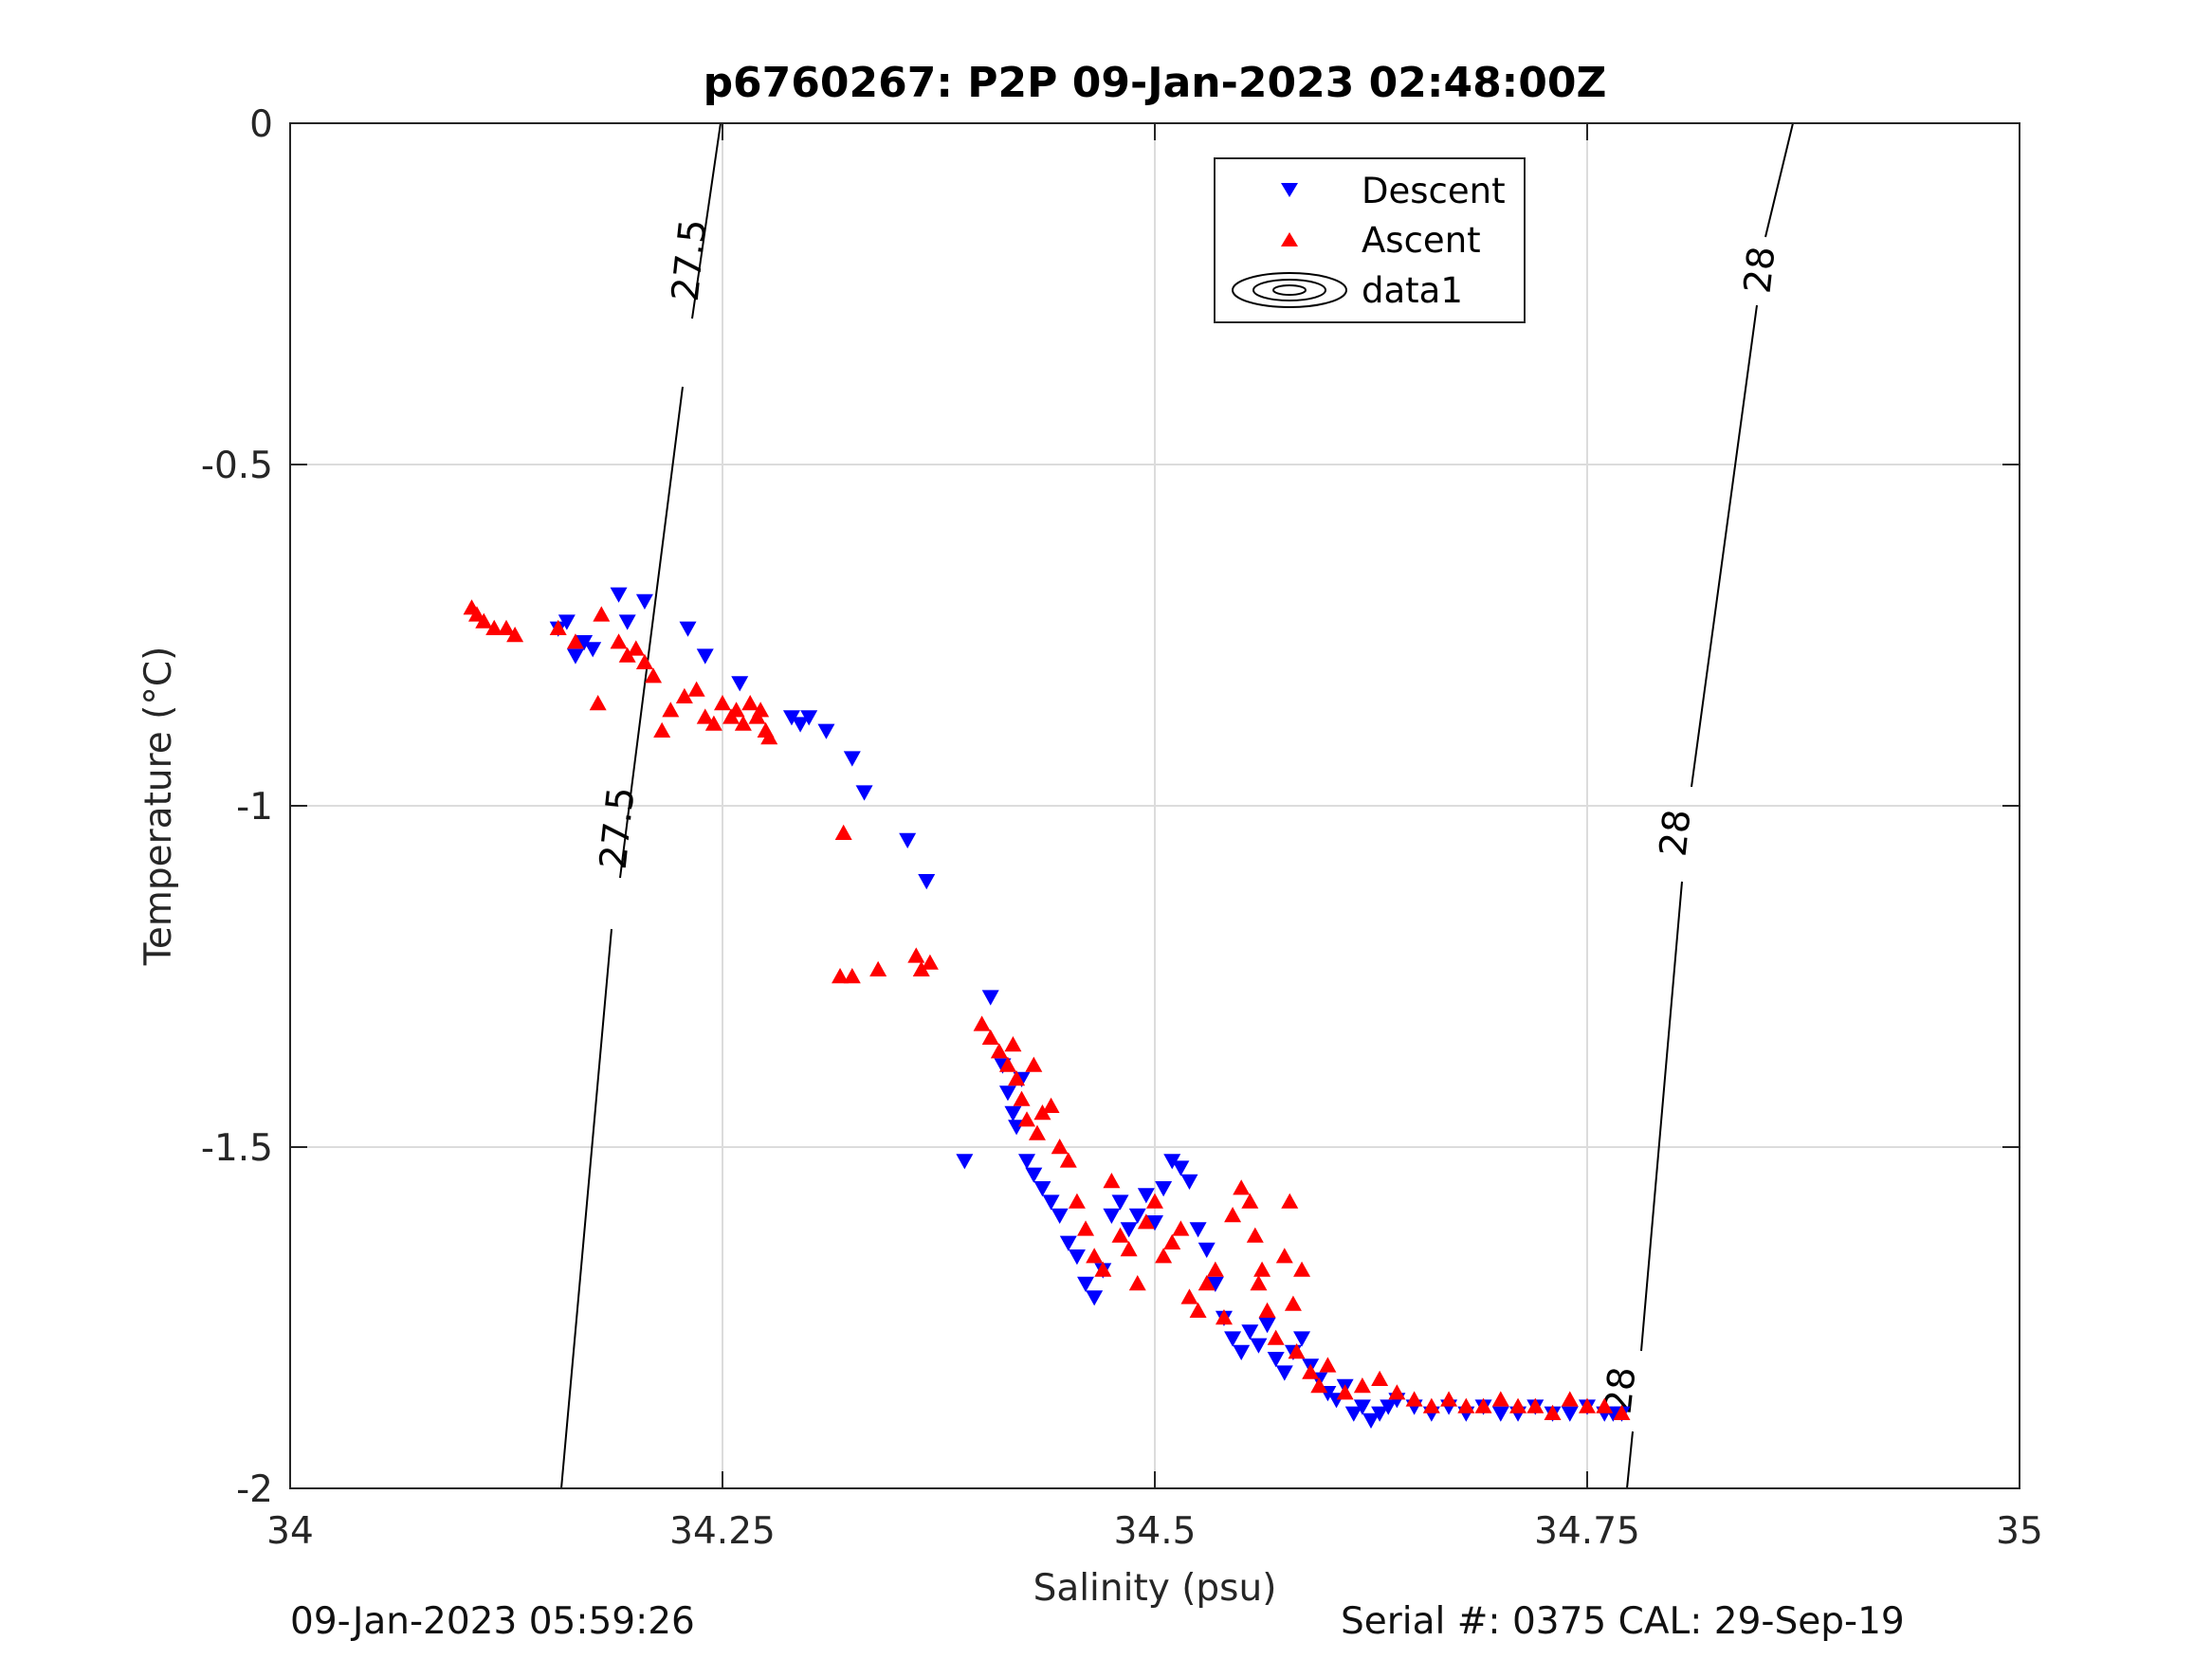  I want to click on x-tick-label: 34, so click(290, 1531).